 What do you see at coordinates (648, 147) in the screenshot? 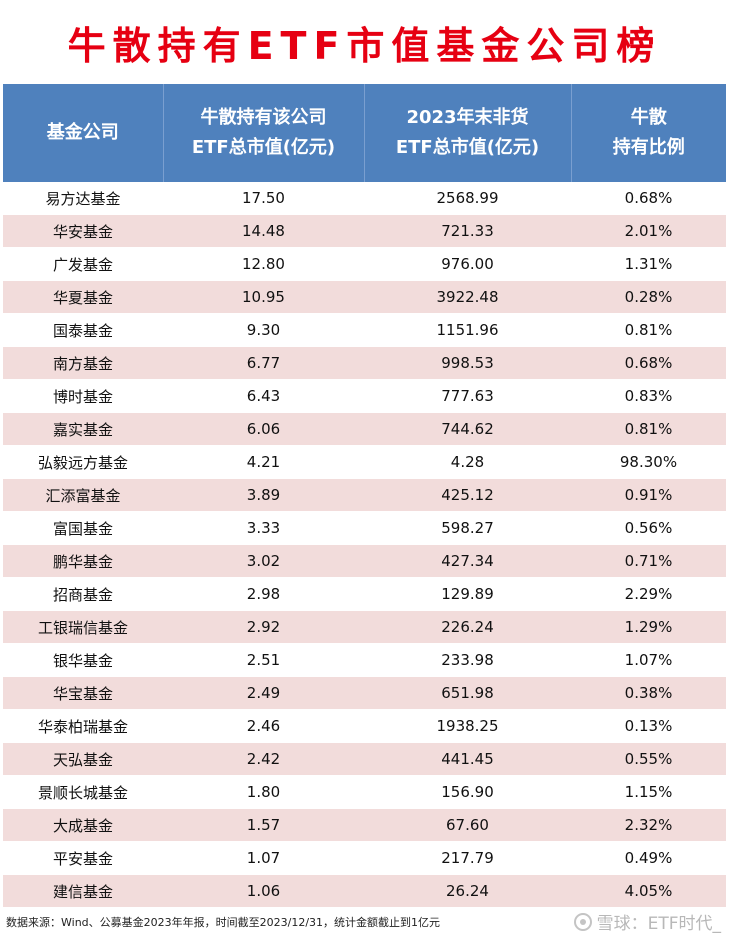
I see `column-header-line: 持有比例` at bounding box center [648, 147].